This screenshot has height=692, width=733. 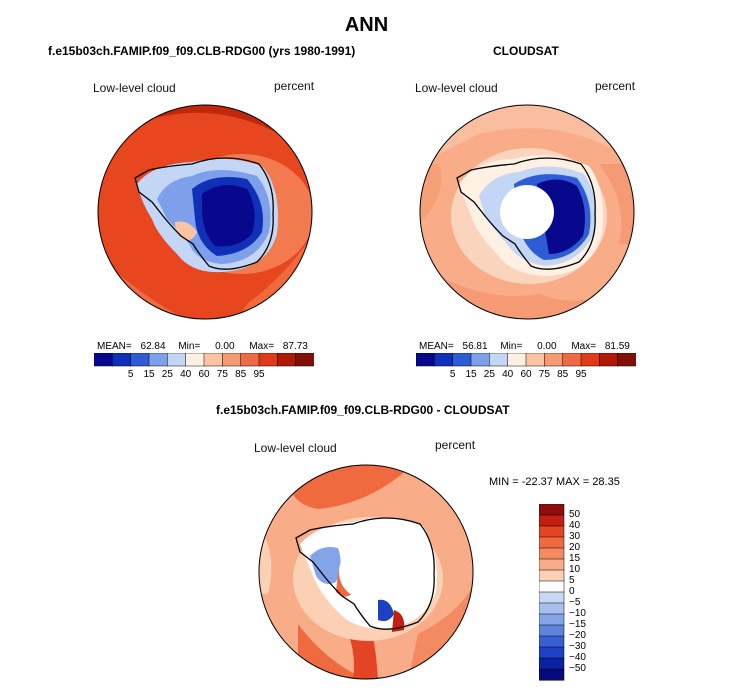 What do you see at coordinates (204, 368) in the screenshot?
I see `panel-1-colorbar: 5 15 25 40 60 75 85 95` at bounding box center [204, 368].